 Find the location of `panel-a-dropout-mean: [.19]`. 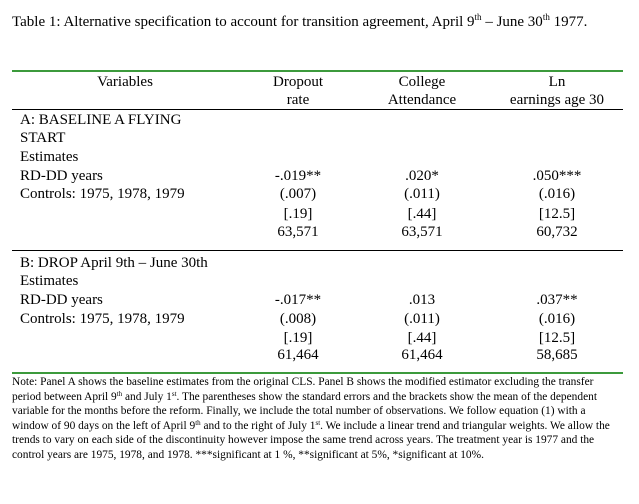

panel-a-dropout-mean: [.19] is located at coordinates (298, 214).